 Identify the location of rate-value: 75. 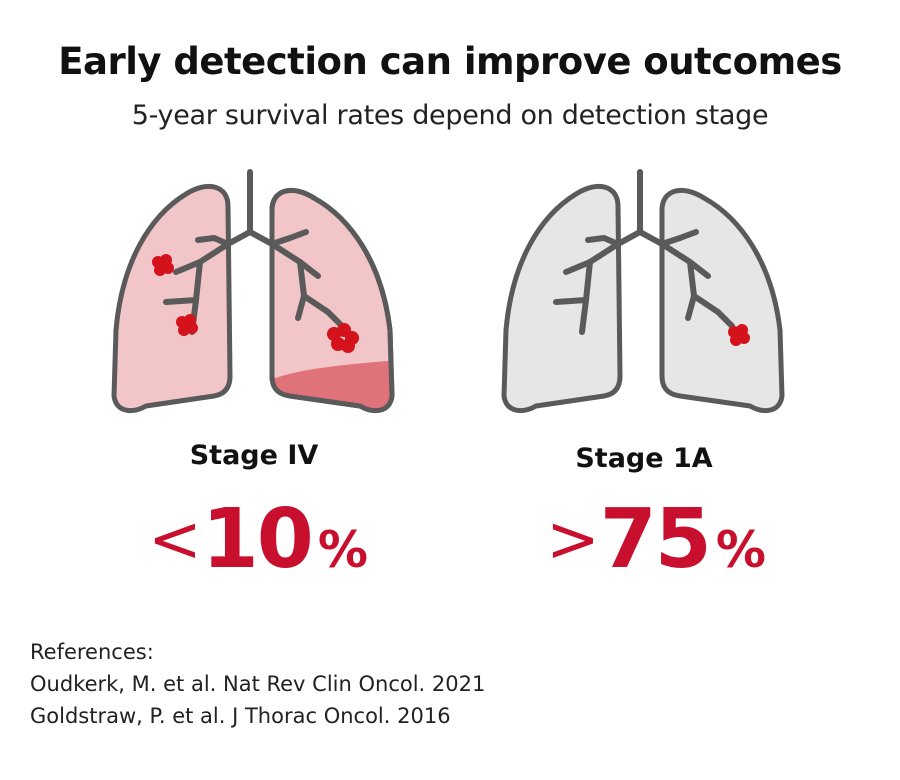
(655, 539).